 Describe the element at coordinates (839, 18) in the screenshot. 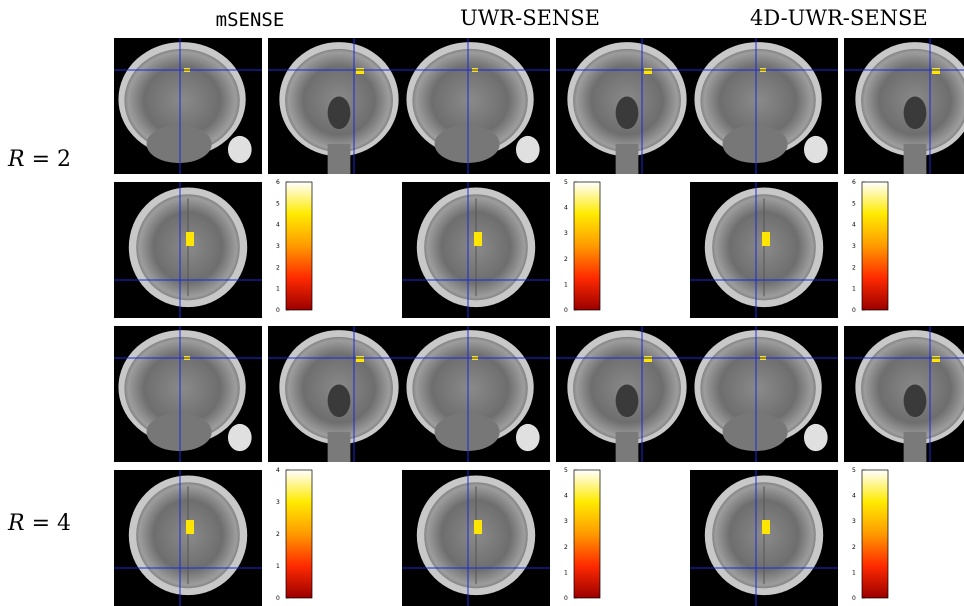

I see `column-title-4d-uwr-sense: 4D-UWR-SENSE` at that location.